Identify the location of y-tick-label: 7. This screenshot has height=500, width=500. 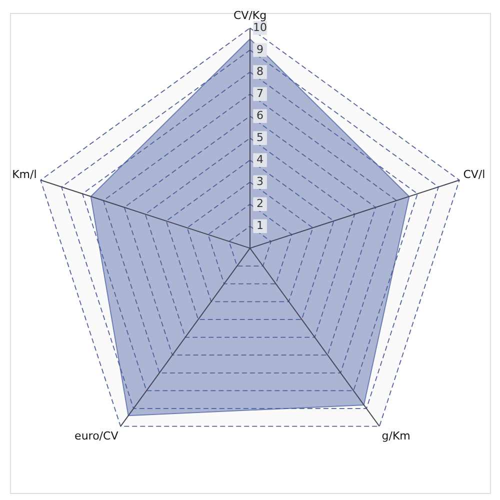
(260, 93).